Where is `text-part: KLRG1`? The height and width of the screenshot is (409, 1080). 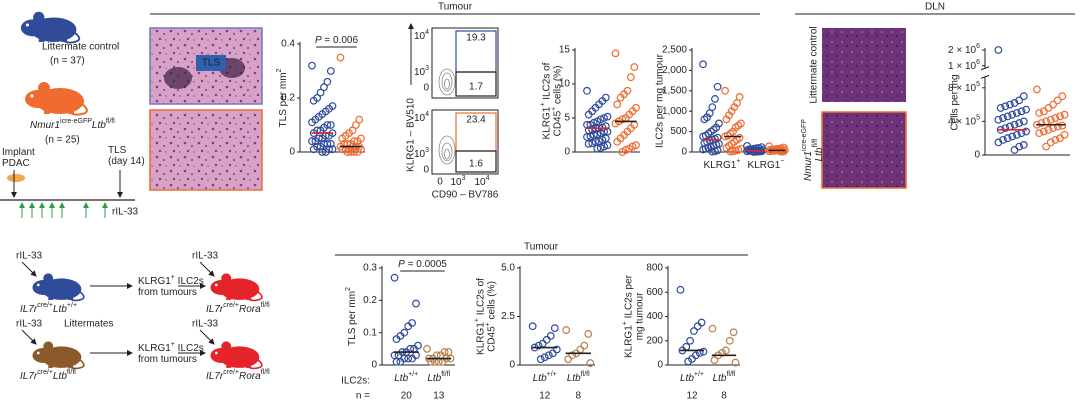 text-part: KLRG1 is located at coordinates (546, 122).